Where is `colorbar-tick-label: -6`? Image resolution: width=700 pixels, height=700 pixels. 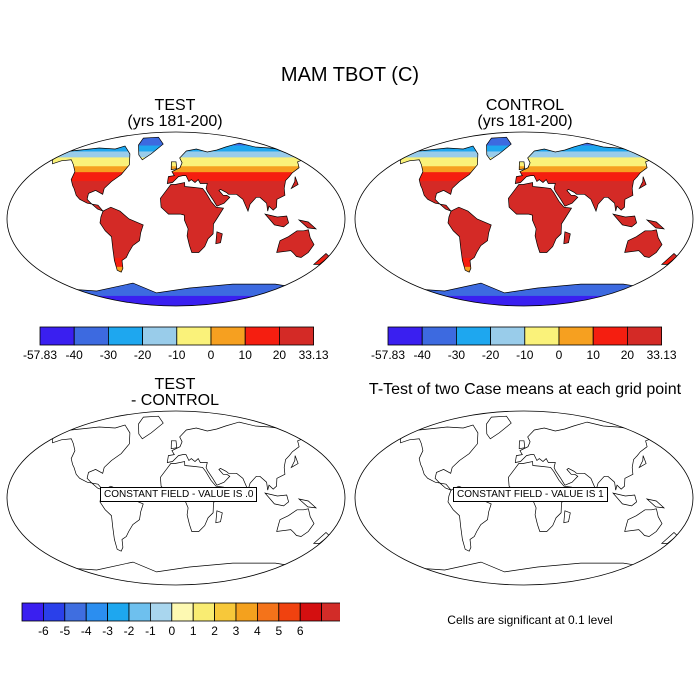
colorbar-tick-label: -6 is located at coordinates (43, 631).